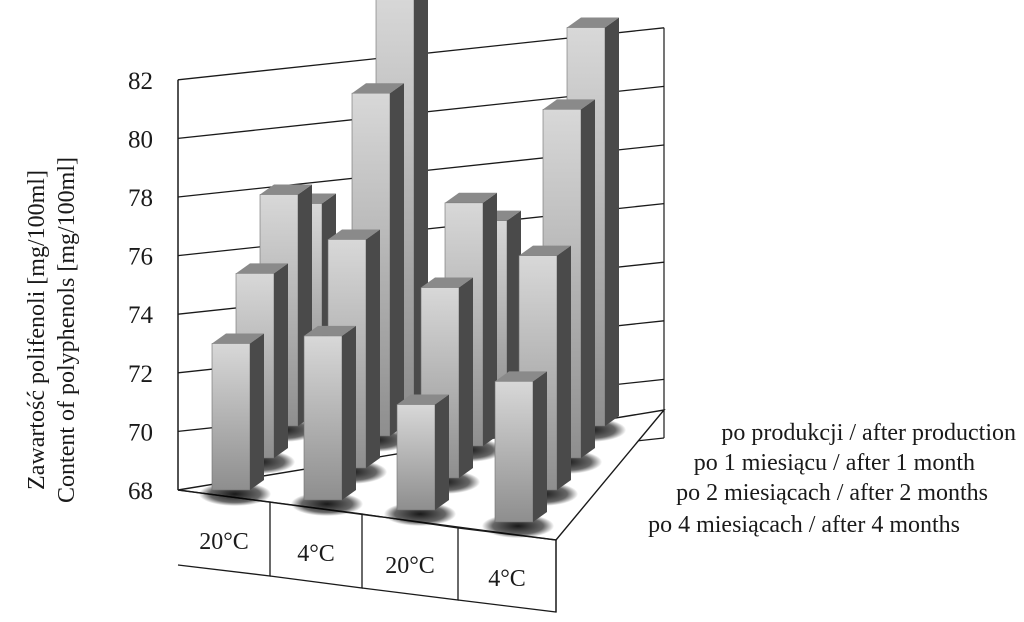 This screenshot has height=622, width=1024. I want to click on series-label: po 1 miesiącu / after 1 month, so click(834, 463).